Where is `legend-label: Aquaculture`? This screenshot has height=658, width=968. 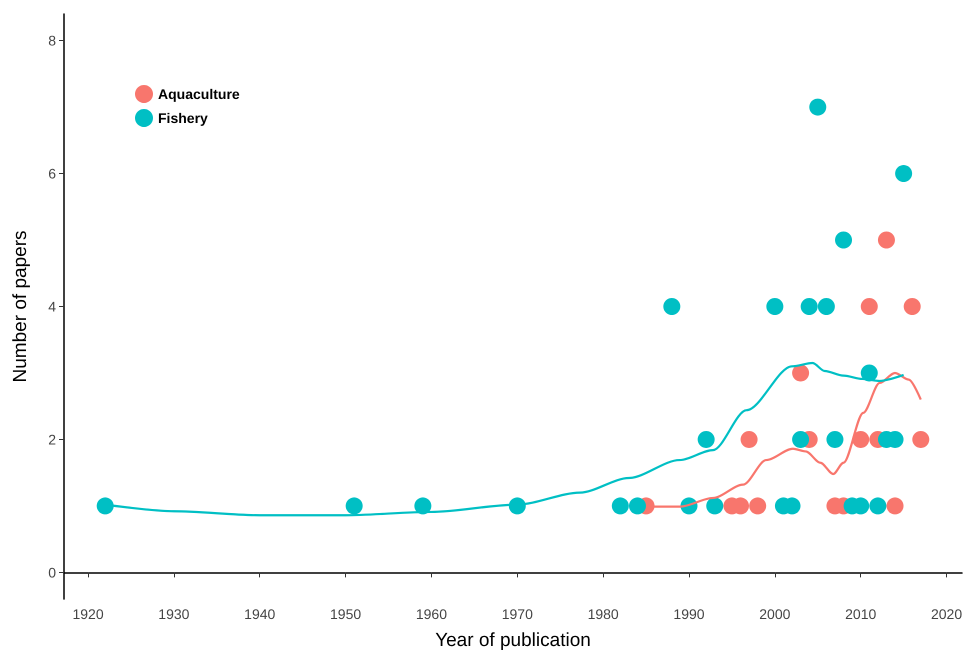
legend-label: Aquaculture is located at coordinates (199, 94).